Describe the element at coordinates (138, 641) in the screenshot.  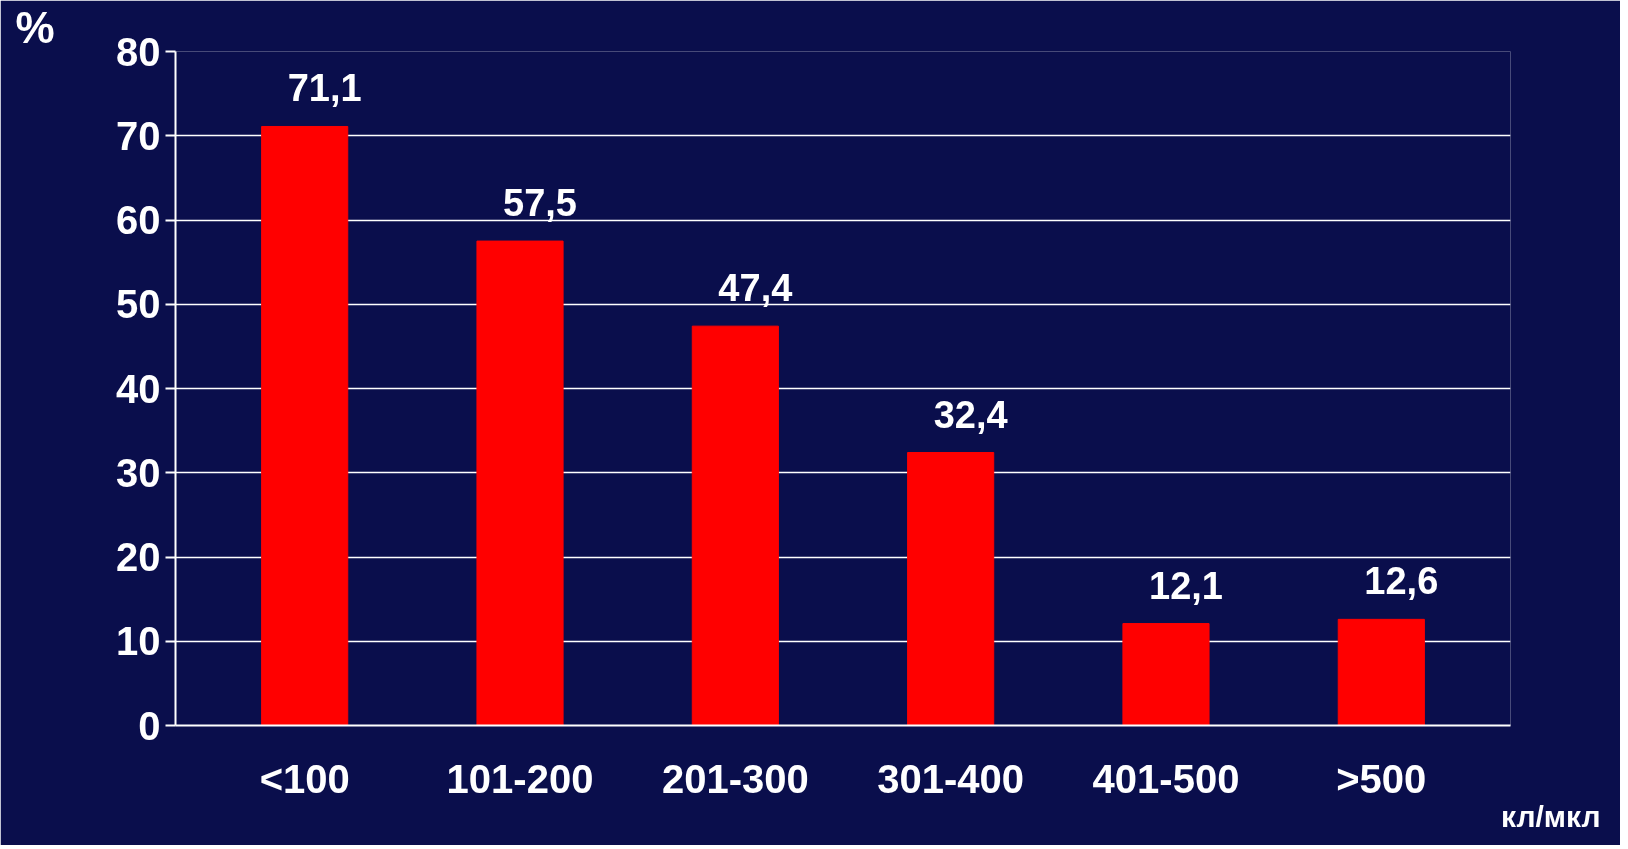
I see `y-tick-label: 10` at that location.